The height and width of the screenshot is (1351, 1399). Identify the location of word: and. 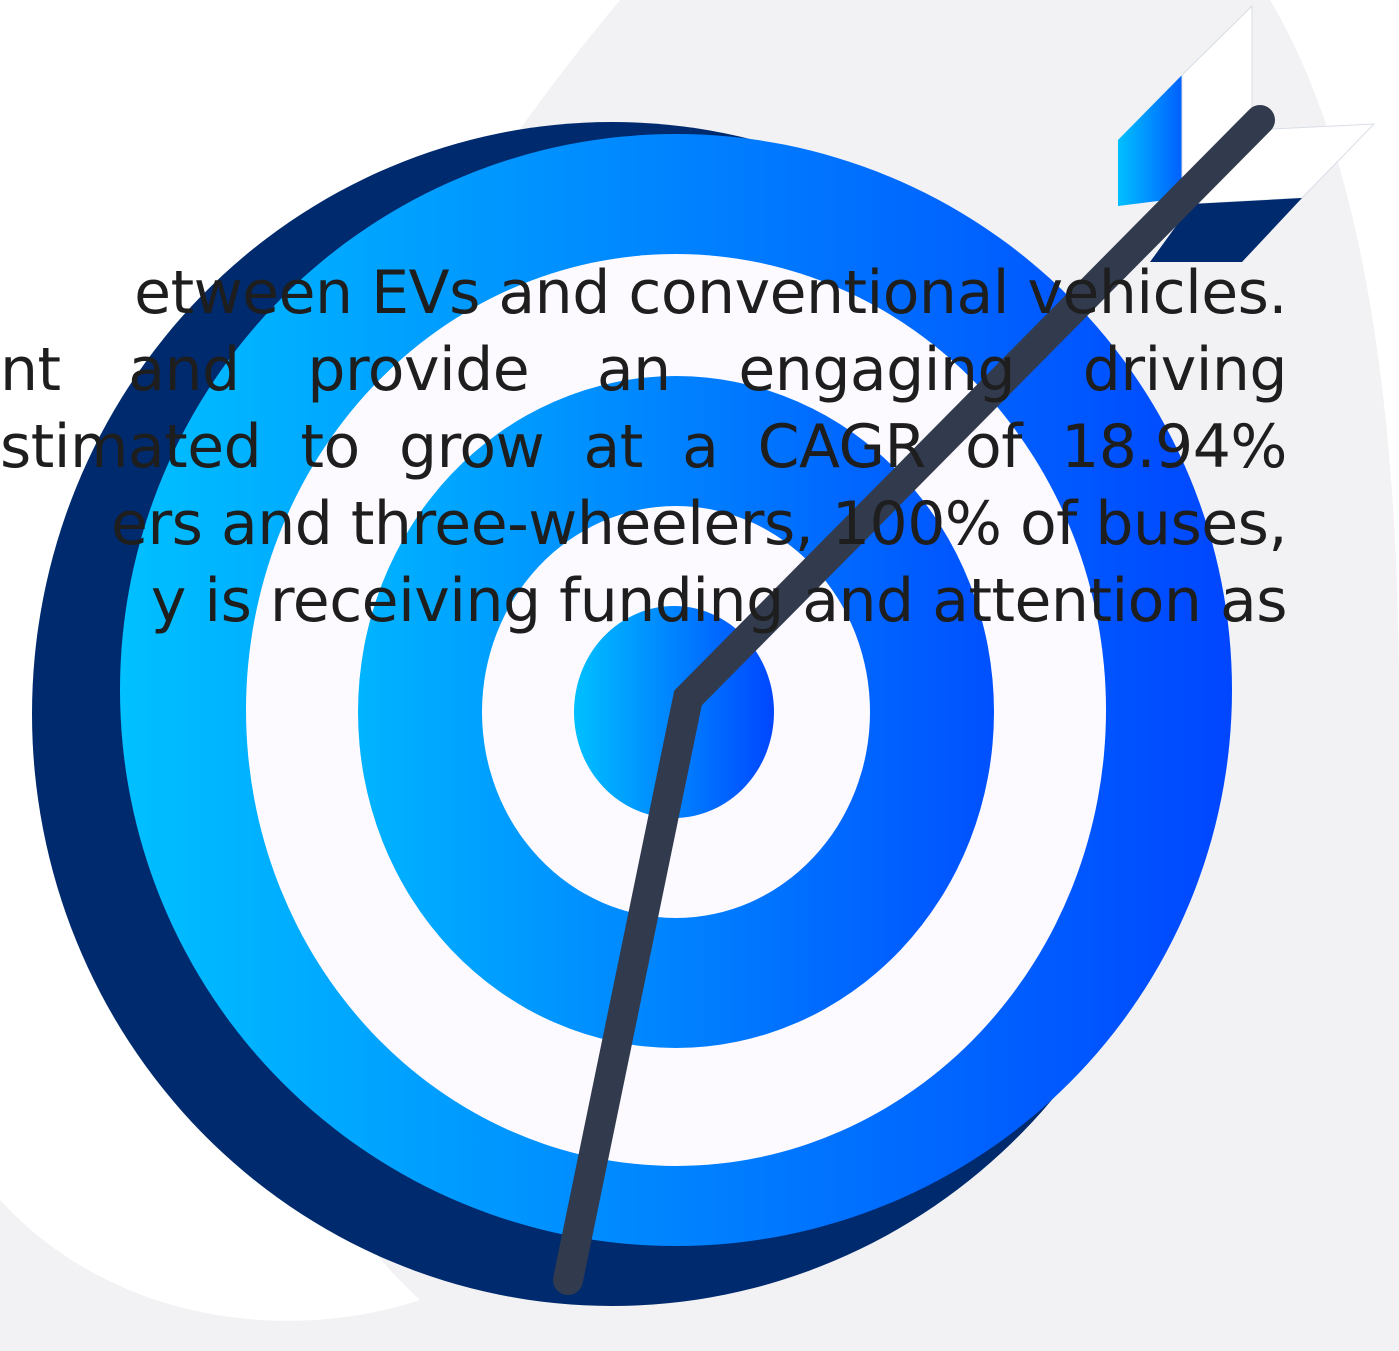
(184, 370).